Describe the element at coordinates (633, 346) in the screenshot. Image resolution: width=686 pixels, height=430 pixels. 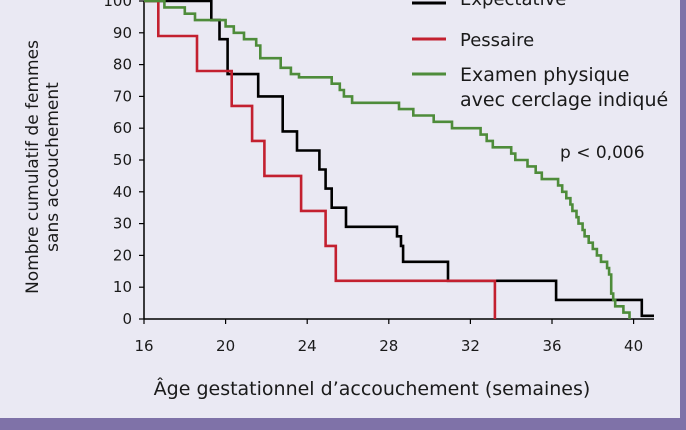
I see `x-tick-label: 40` at that location.